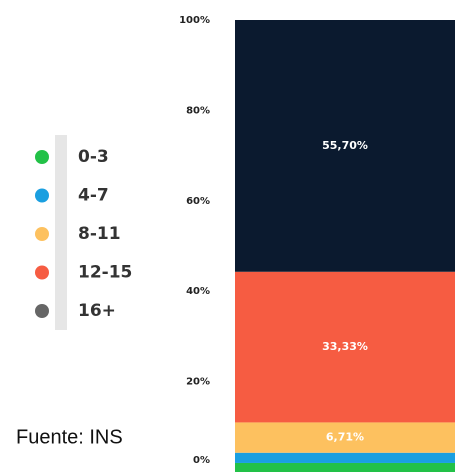 This screenshot has height=473, width=462. What do you see at coordinates (198, 110) in the screenshot?
I see `y-tick-label: 80%` at bounding box center [198, 110].